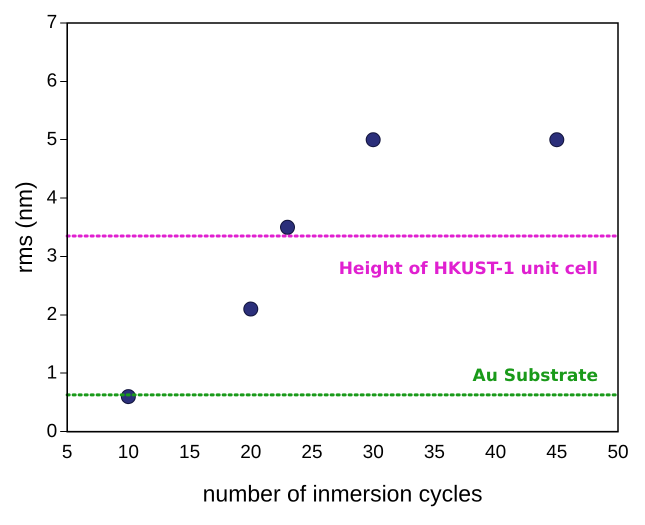 The width and height of the screenshot is (645, 525). What do you see at coordinates (52, 431) in the screenshot?
I see `y-tick-label: 0` at bounding box center [52, 431].